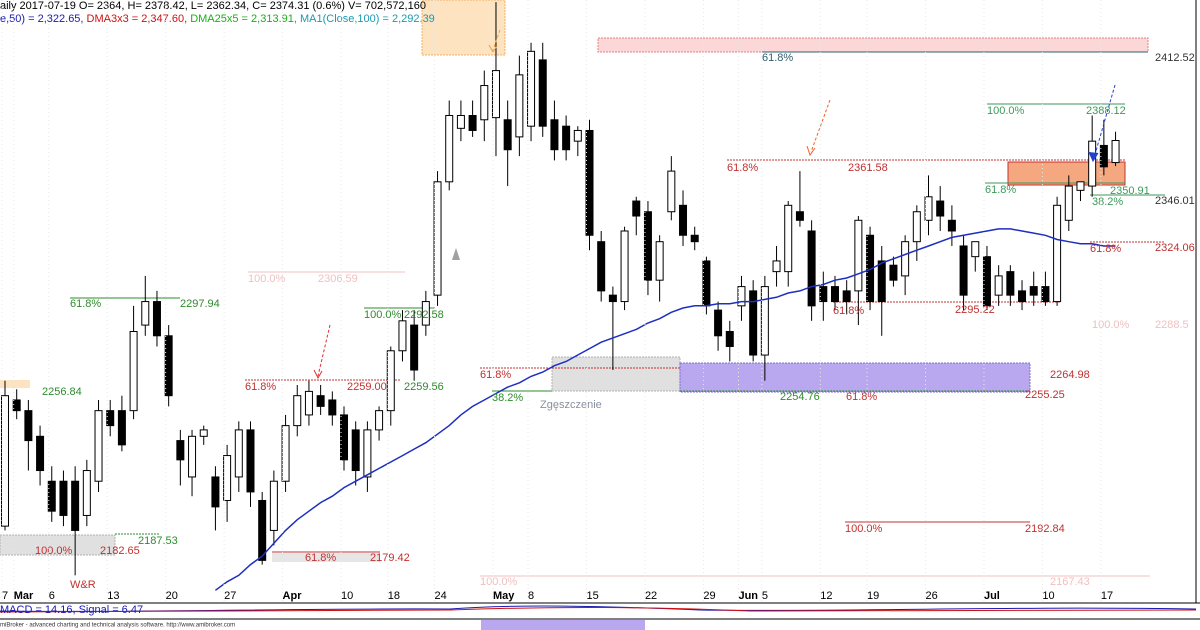 This screenshot has height=630, width=1200. I want to click on x-tick-label: 19, so click(873, 596).